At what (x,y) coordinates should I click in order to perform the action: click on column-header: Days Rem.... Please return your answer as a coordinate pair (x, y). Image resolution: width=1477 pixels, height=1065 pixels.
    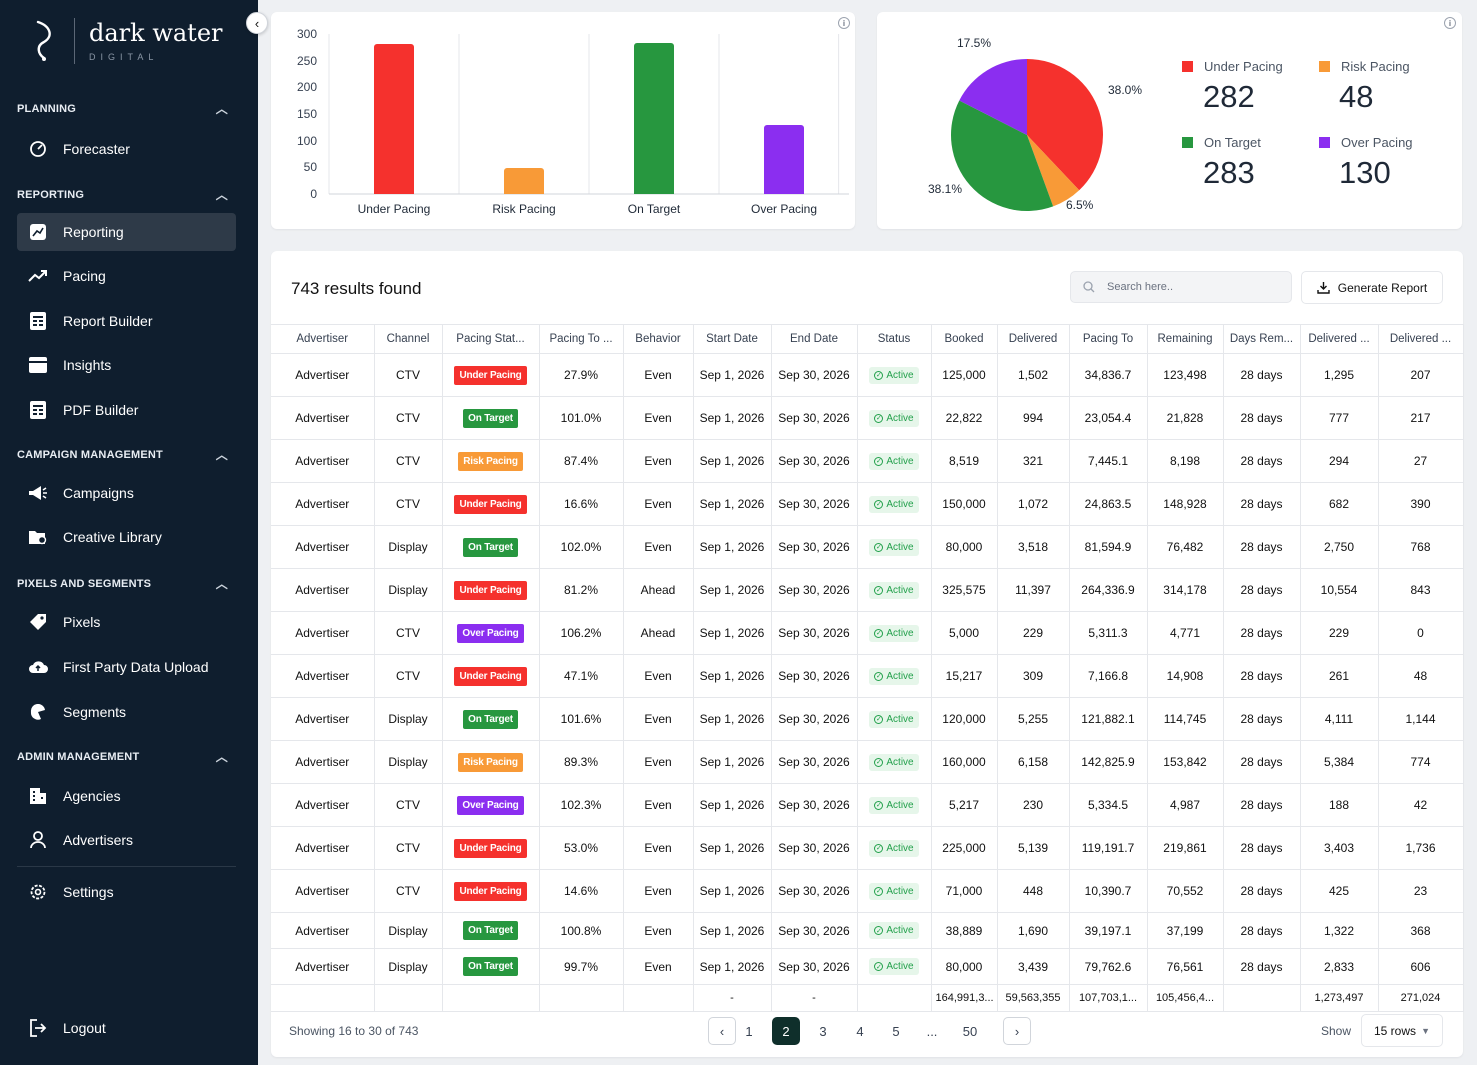
    Looking at the image, I should click on (1262, 339).